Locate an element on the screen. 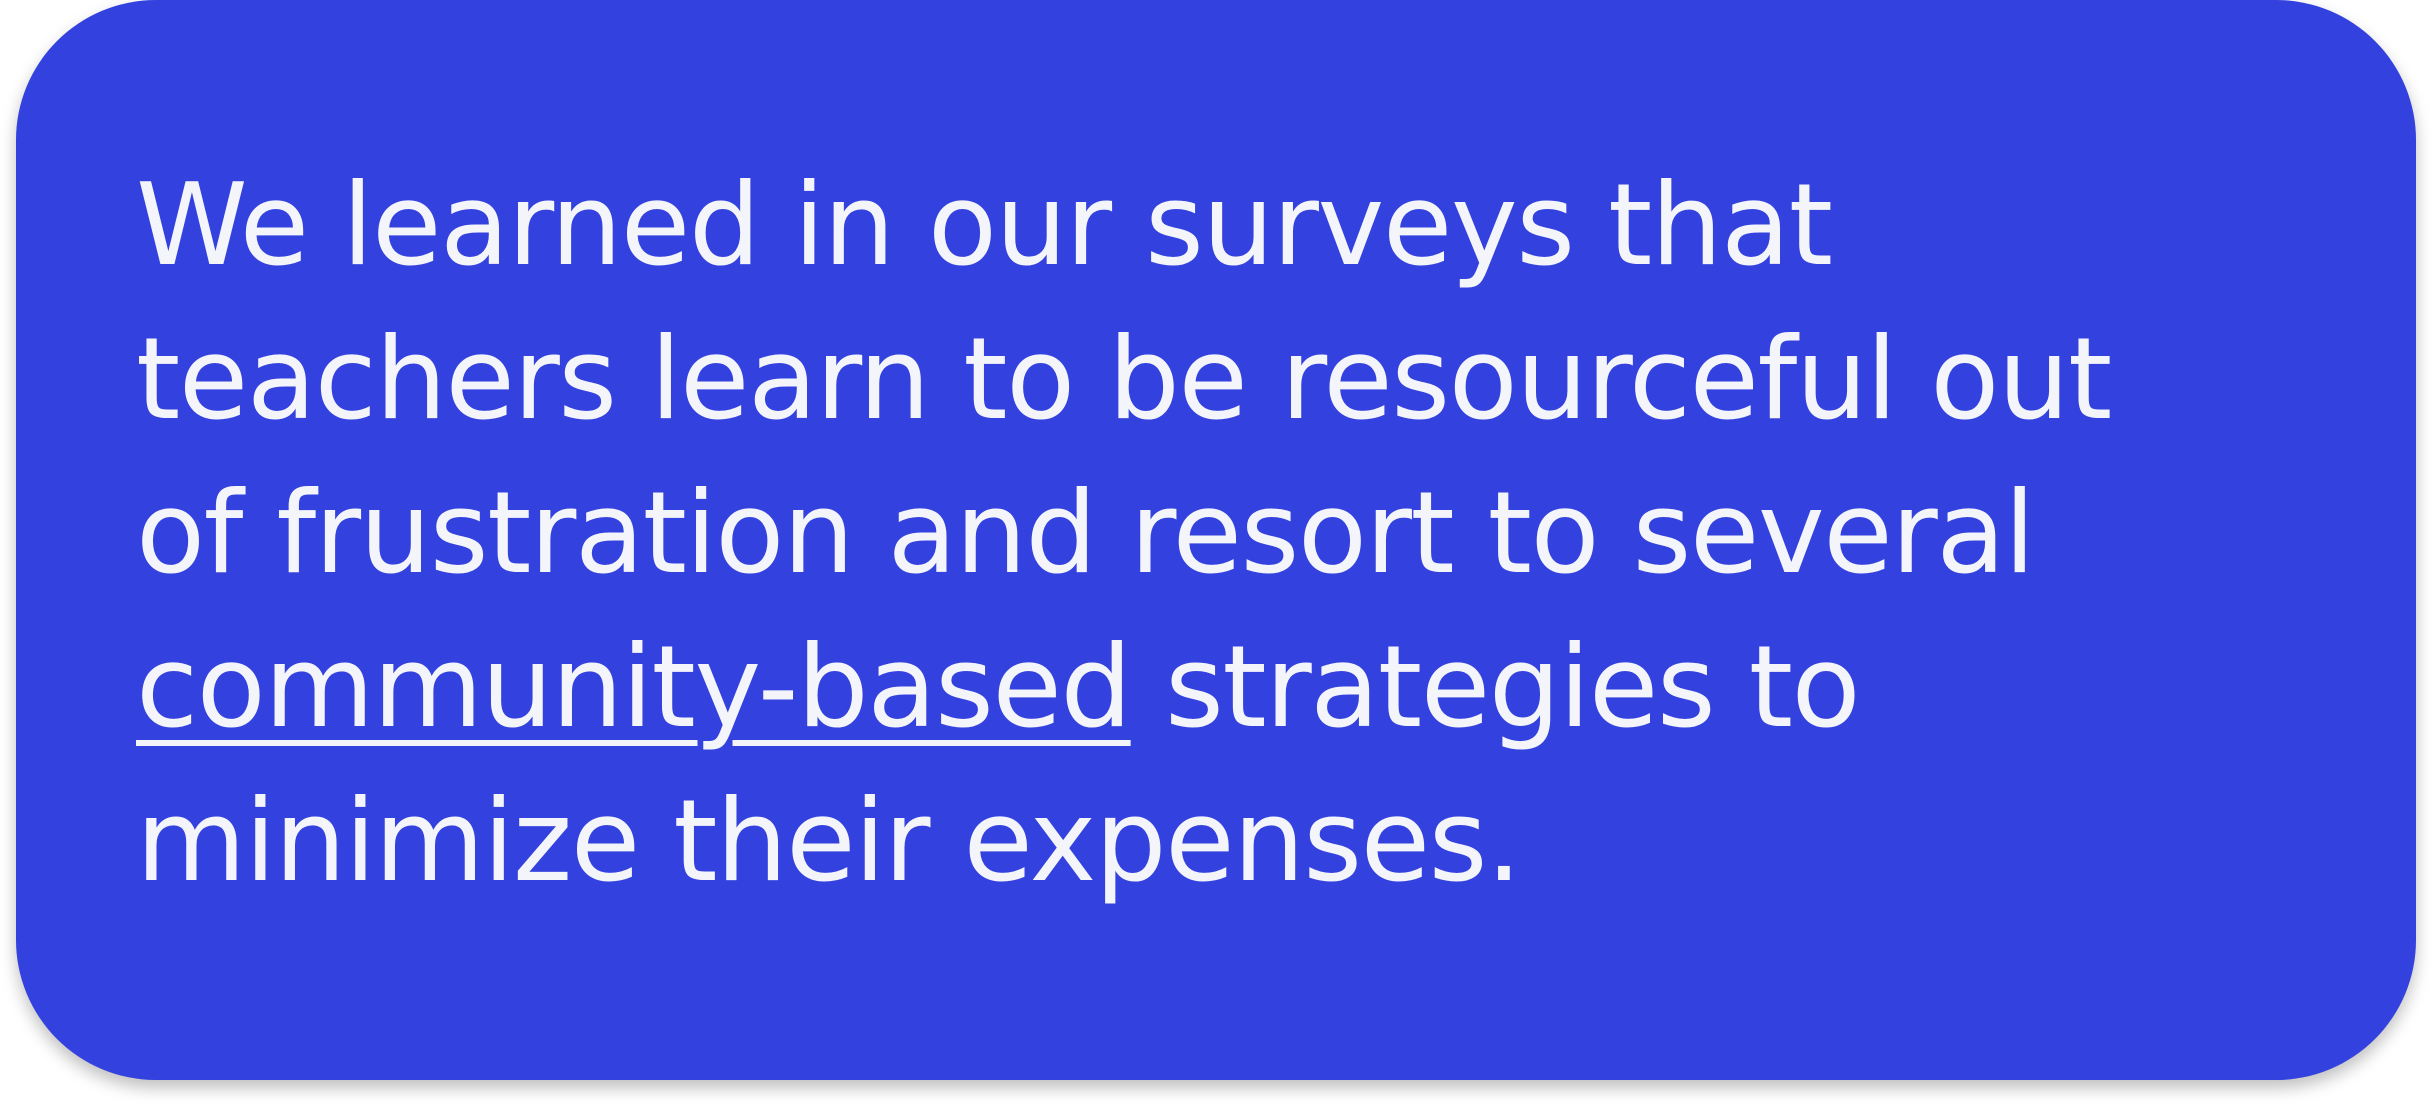  quote-line: minimize their expenses. is located at coordinates (829, 841).